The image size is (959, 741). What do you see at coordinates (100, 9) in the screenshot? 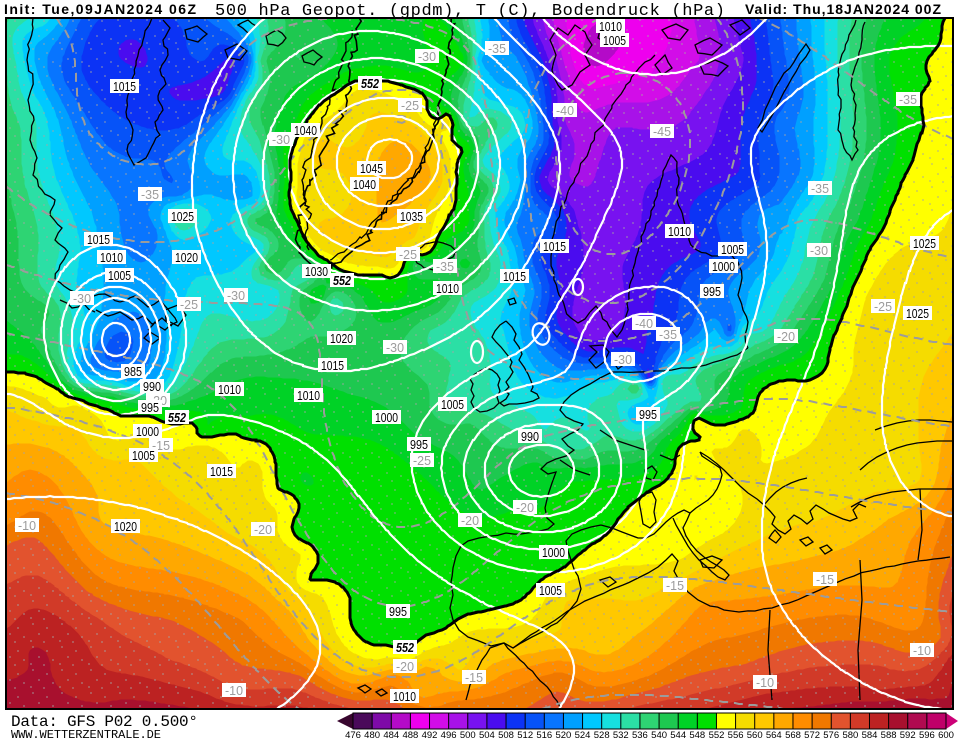
I see `svg-text: Init: Tue,09JAN2024 06Z` at bounding box center [100, 9].